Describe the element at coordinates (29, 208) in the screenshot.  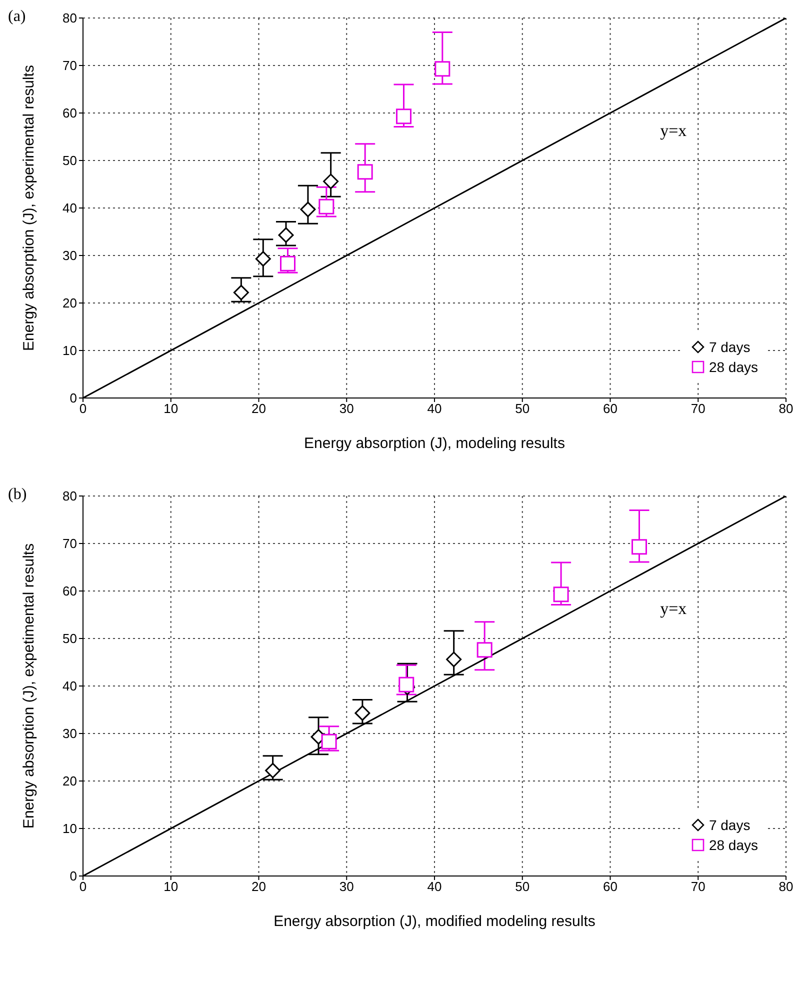
I see `y-axis-title: Energy absorption (J), experimental results` at that location.